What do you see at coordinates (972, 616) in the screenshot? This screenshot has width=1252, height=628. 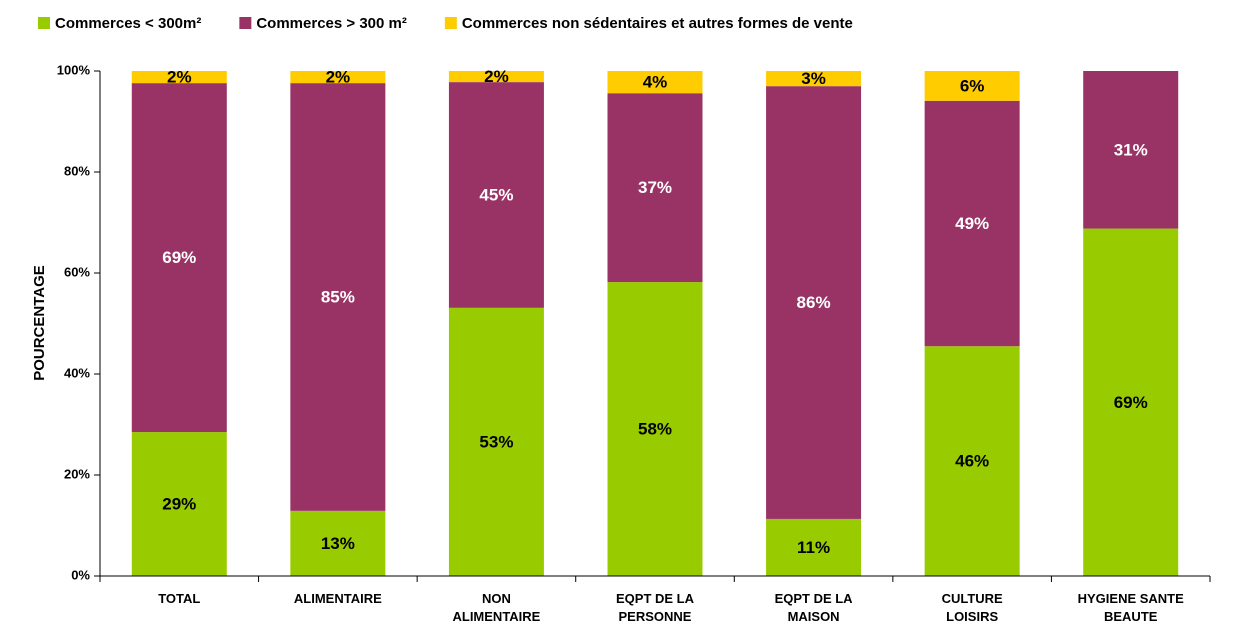 I see `x-tick-line: LOISIRS` at bounding box center [972, 616].